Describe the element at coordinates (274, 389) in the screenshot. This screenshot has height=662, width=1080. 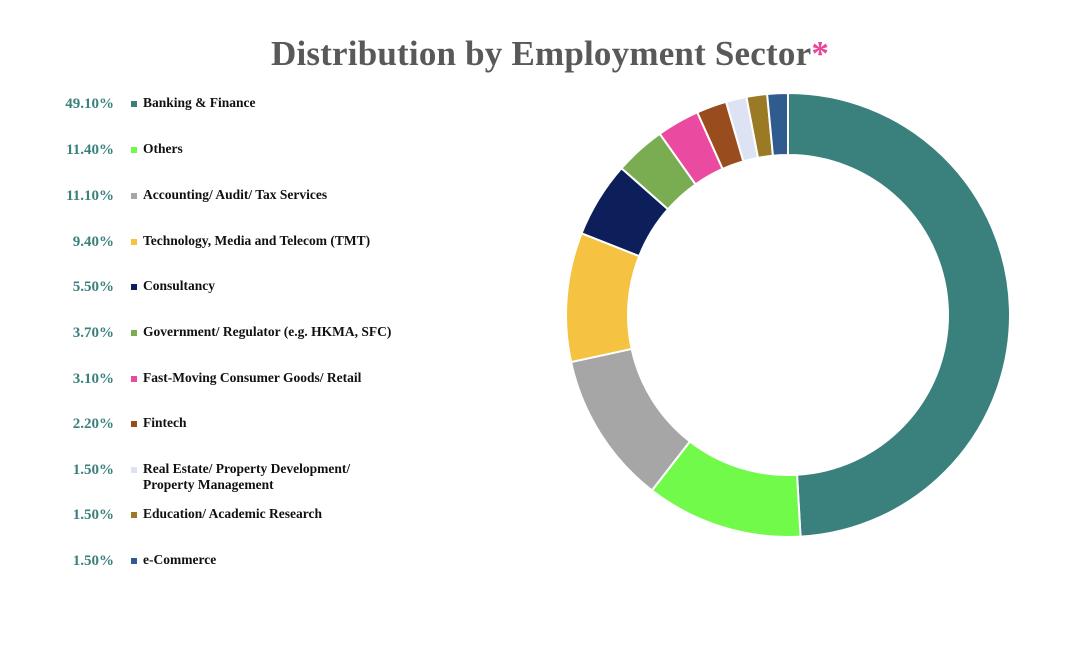
I see `legend-item: 3.10% Fast-Moving Consumer Goods/ Retail` at that location.